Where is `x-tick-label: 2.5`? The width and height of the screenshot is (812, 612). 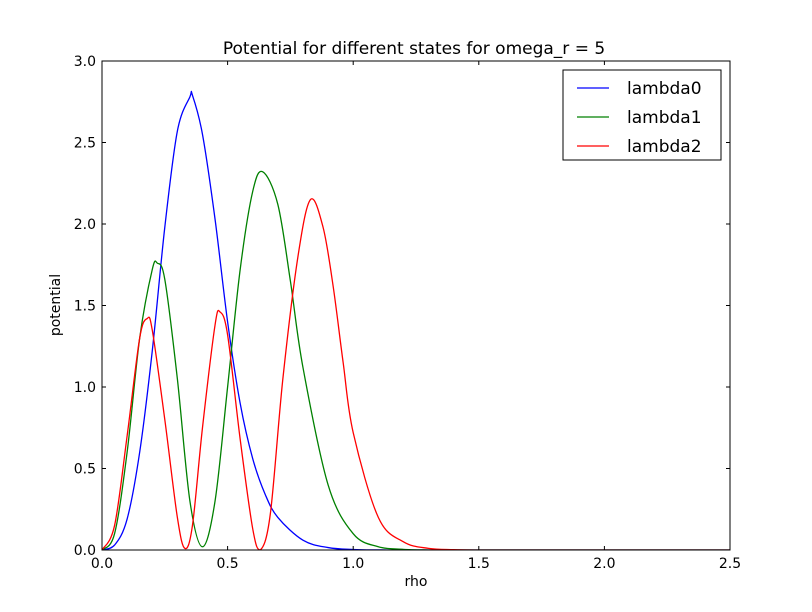
x-tick-label: 2.5 is located at coordinates (730, 564).